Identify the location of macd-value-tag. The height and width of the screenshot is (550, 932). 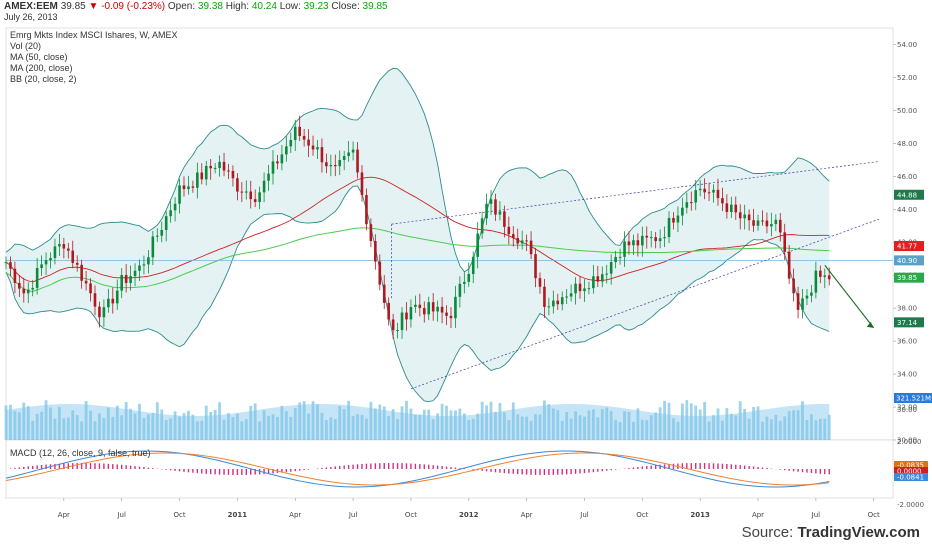
(911, 477).